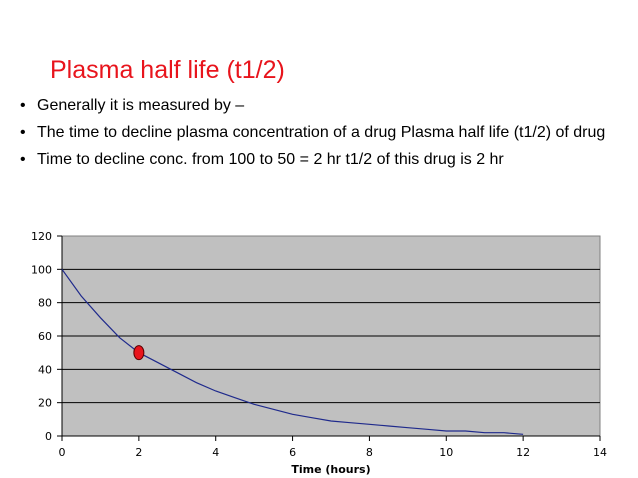  What do you see at coordinates (523, 452) in the screenshot?
I see `x-tick-label: 12` at bounding box center [523, 452].